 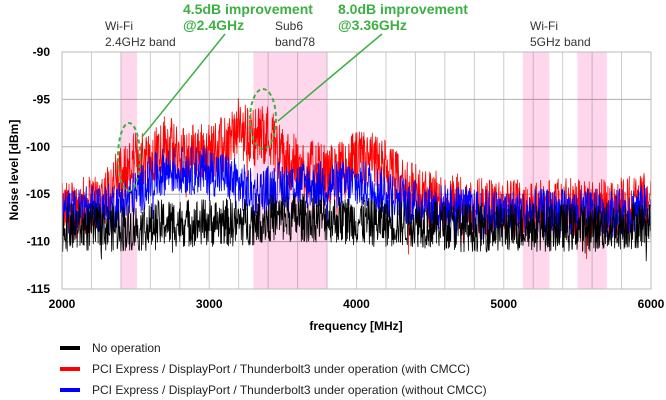 What do you see at coordinates (544, 26) in the screenshot?
I see `band-label-wifi5-line1: Wi-Fi` at bounding box center [544, 26].